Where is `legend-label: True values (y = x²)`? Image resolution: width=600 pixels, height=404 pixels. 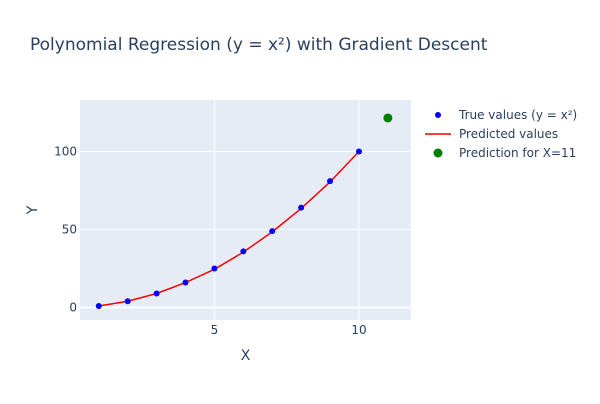 legend-label: True values (y = x²) is located at coordinates (517, 115).